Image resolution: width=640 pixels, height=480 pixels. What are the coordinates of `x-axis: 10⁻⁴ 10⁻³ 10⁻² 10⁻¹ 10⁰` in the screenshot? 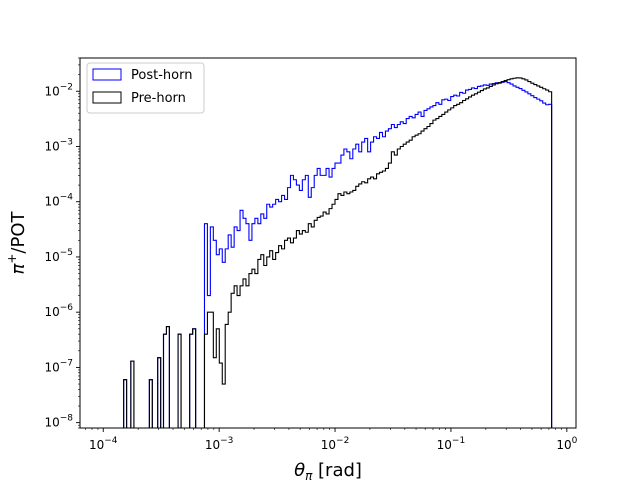 It's located at (331, 440).